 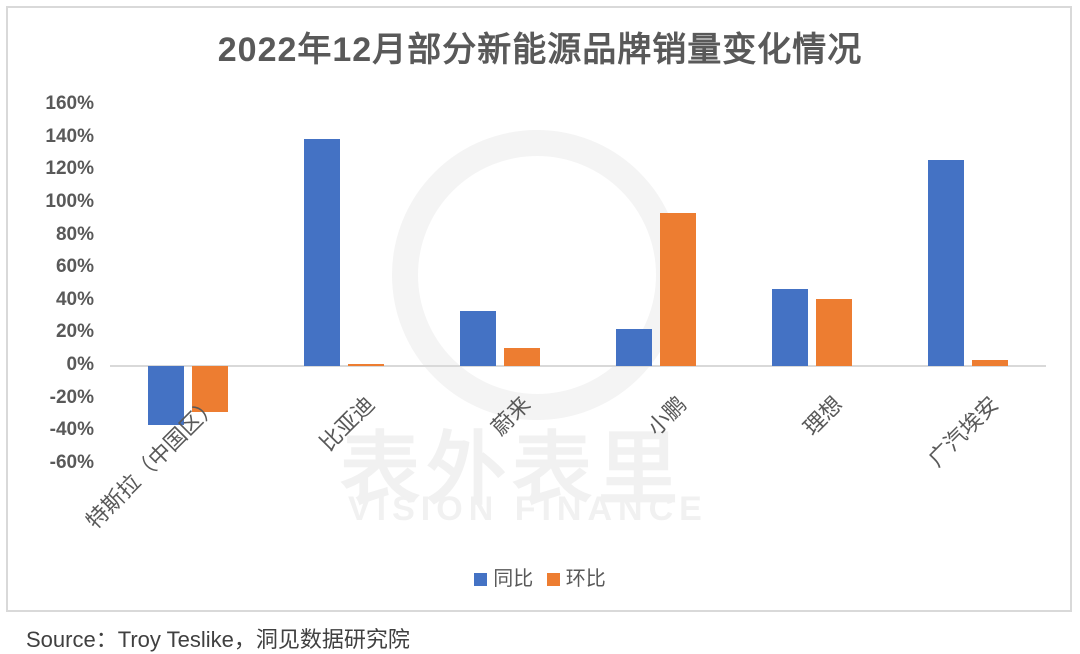 I want to click on y-tick-label: 160%, so click(x=69, y=103).